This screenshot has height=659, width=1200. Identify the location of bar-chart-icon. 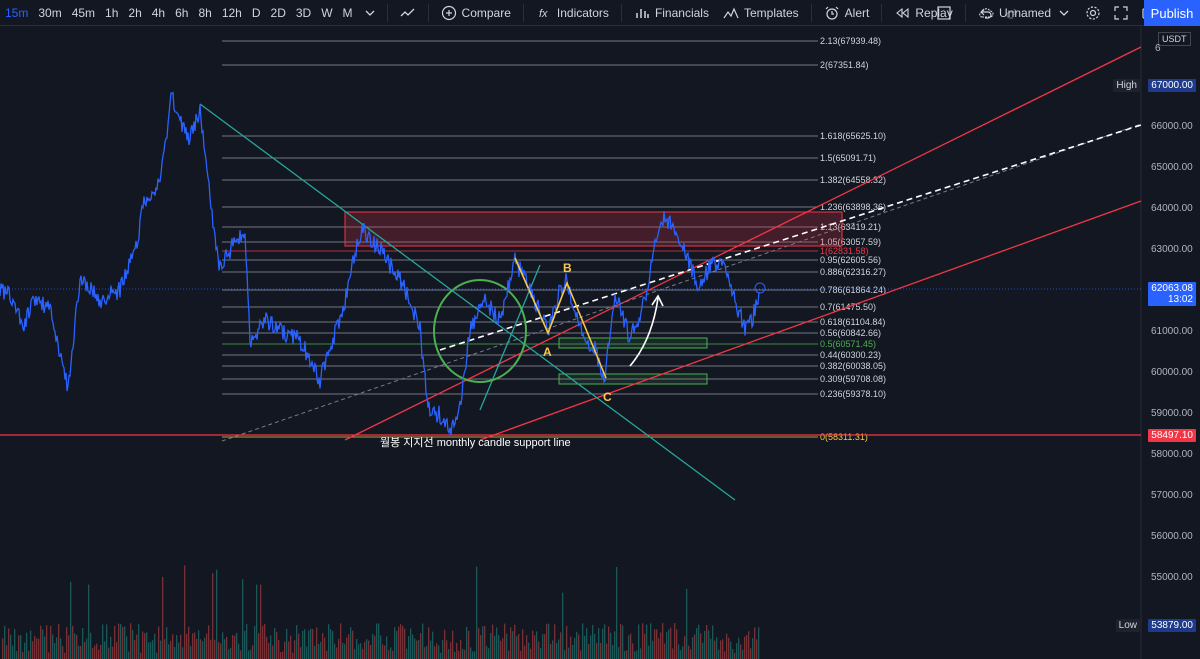
(642, 13).